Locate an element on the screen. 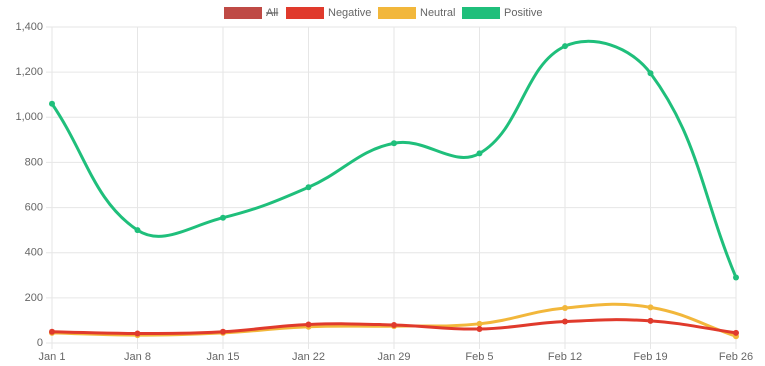 The width and height of the screenshot is (765, 366). x-tick-label: Jan 1 is located at coordinates (52, 357).